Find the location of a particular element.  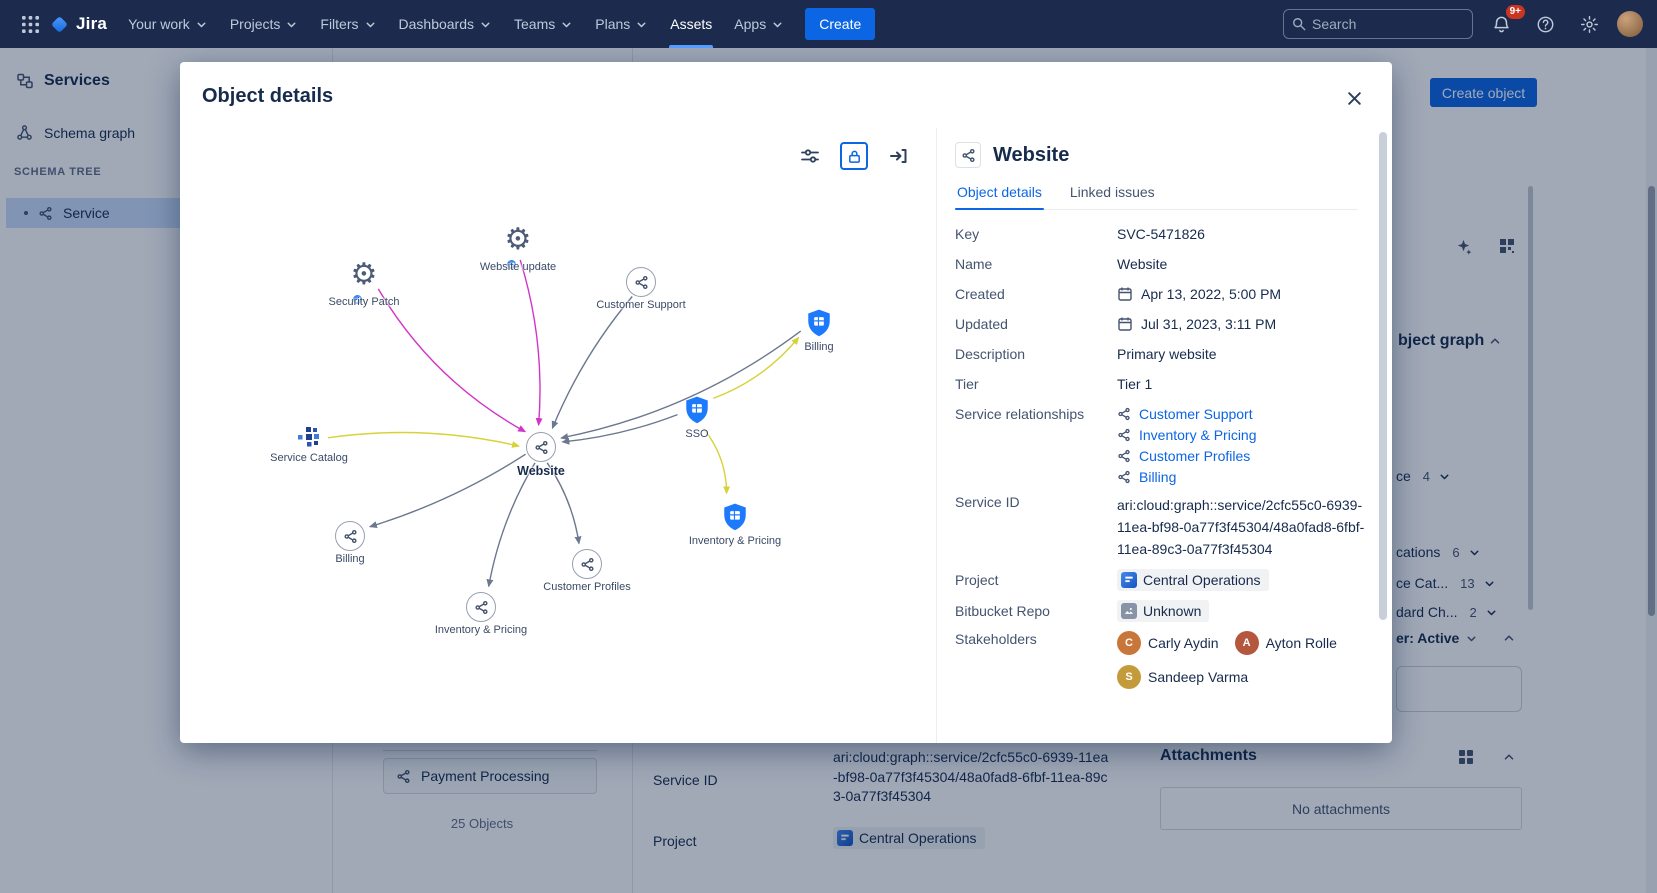

graph-edge-sso-website is located at coordinates (619, 429).